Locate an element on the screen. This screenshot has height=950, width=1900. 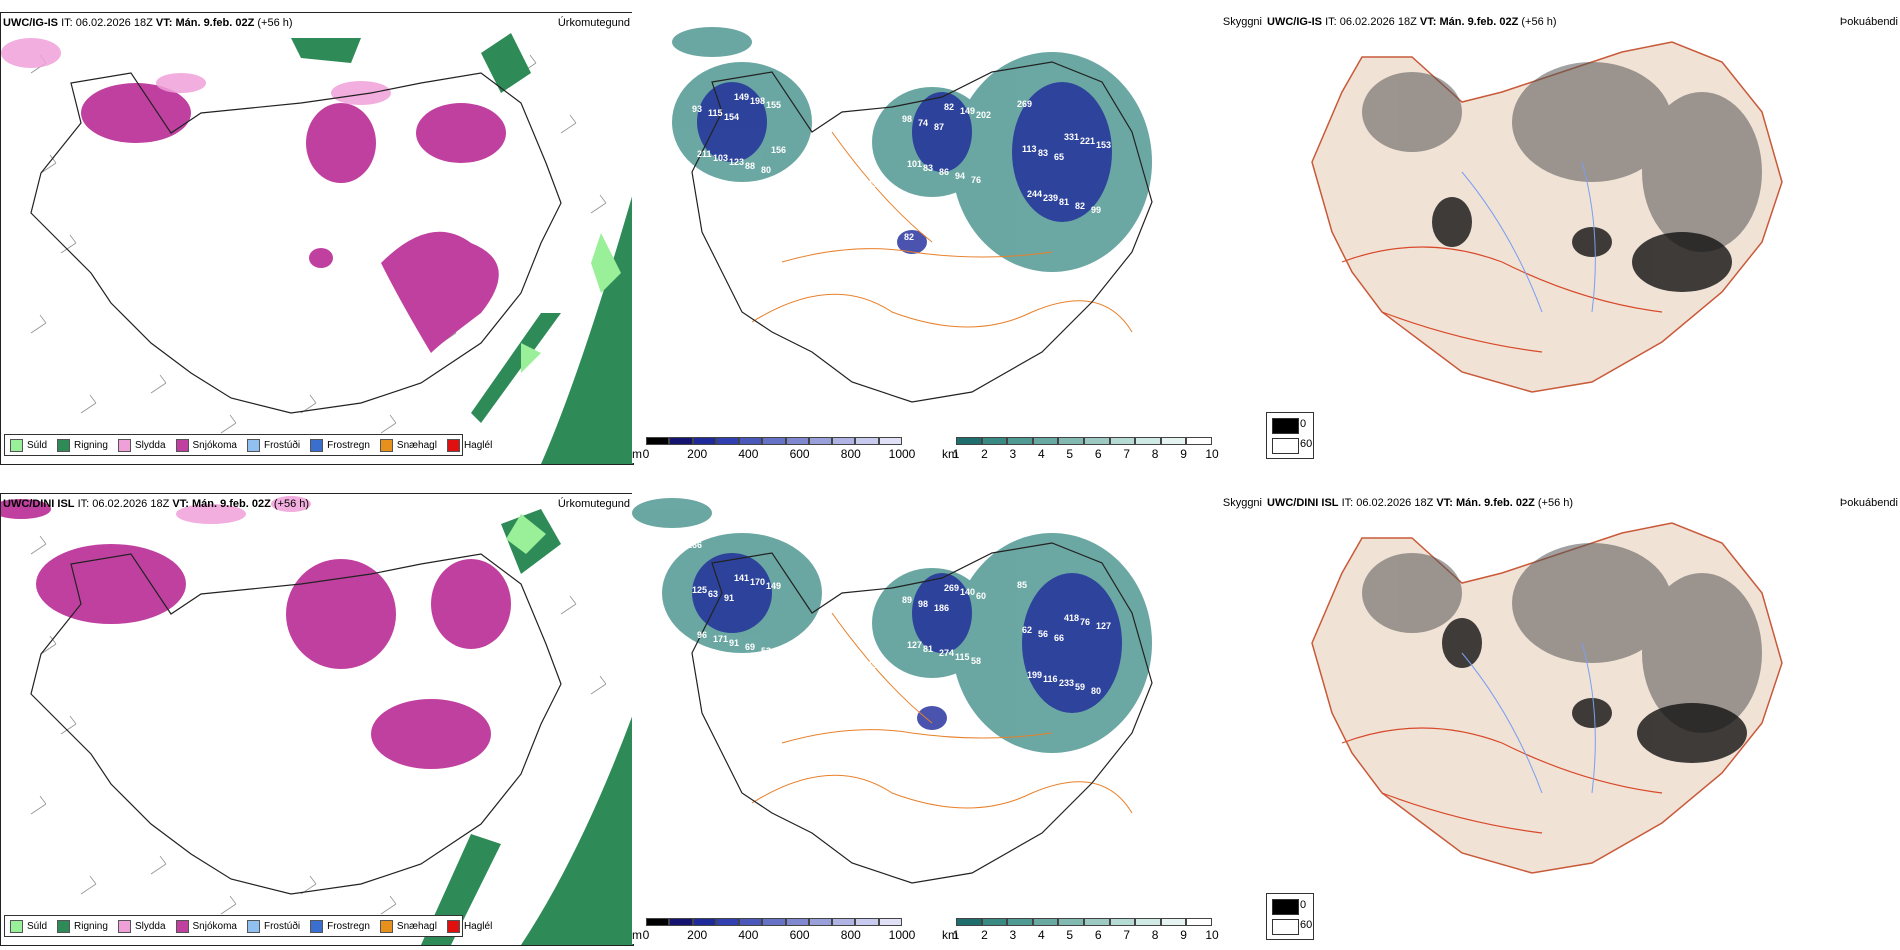
snow-depth-label: 141 is located at coordinates (741, 578).